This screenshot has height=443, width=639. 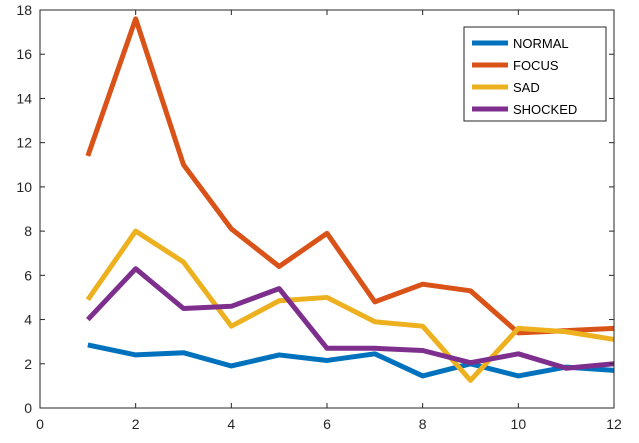 What do you see at coordinates (28, 275) in the screenshot?
I see `y-tick-label: 6` at bounding box center [28, 275].